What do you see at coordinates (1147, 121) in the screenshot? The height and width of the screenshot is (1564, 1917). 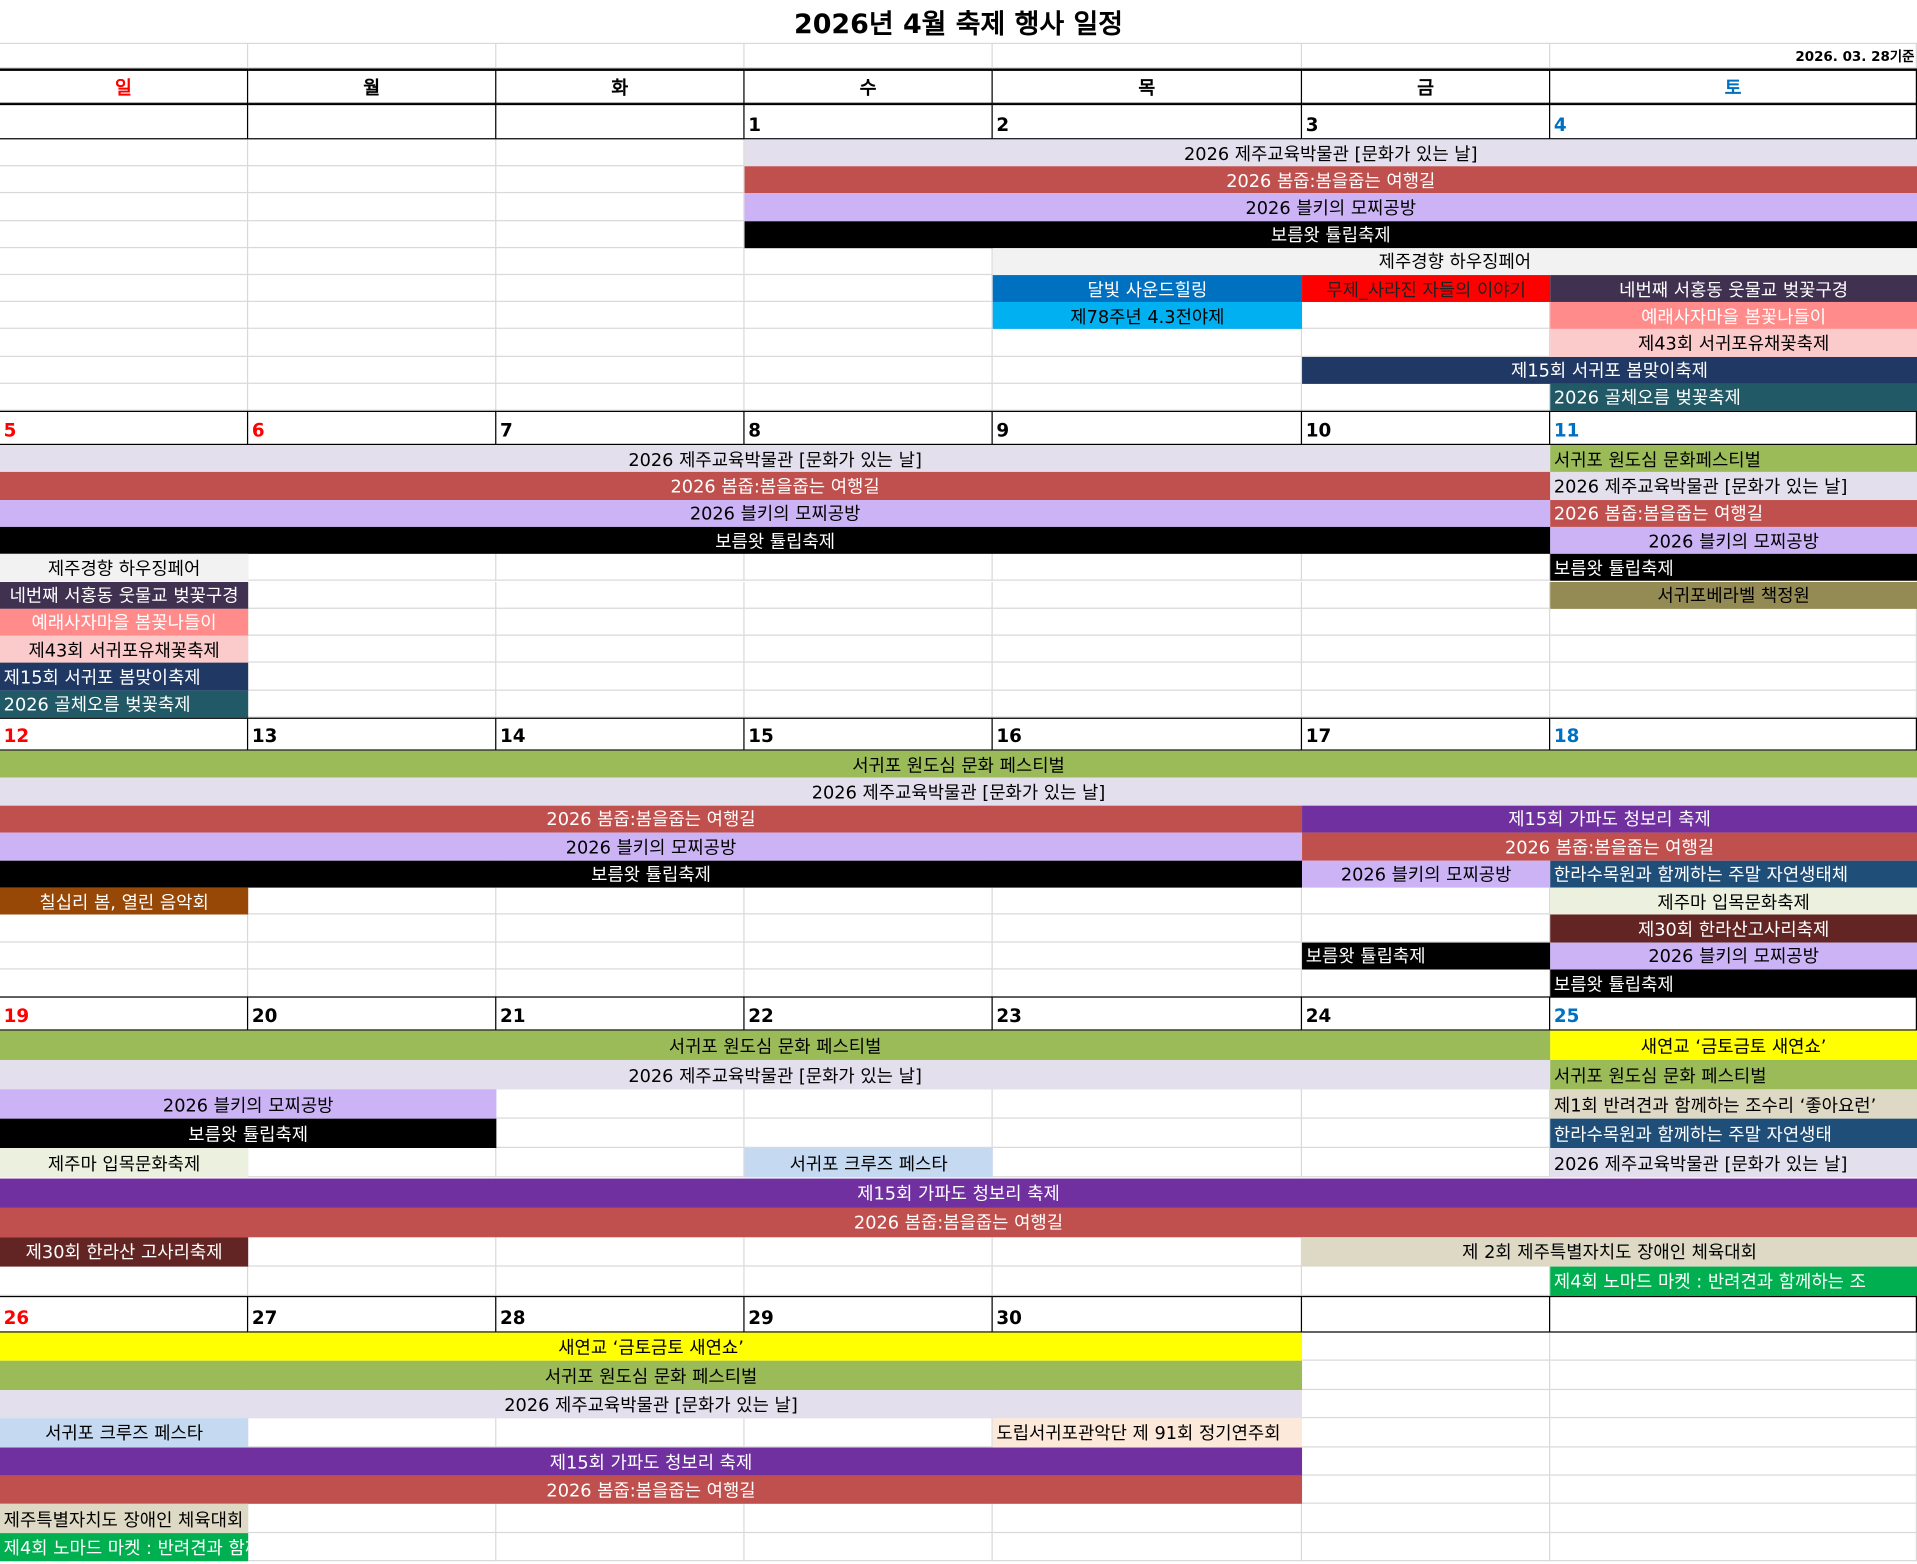 I see `day-number: 2` at bounding box center [1147, 121].